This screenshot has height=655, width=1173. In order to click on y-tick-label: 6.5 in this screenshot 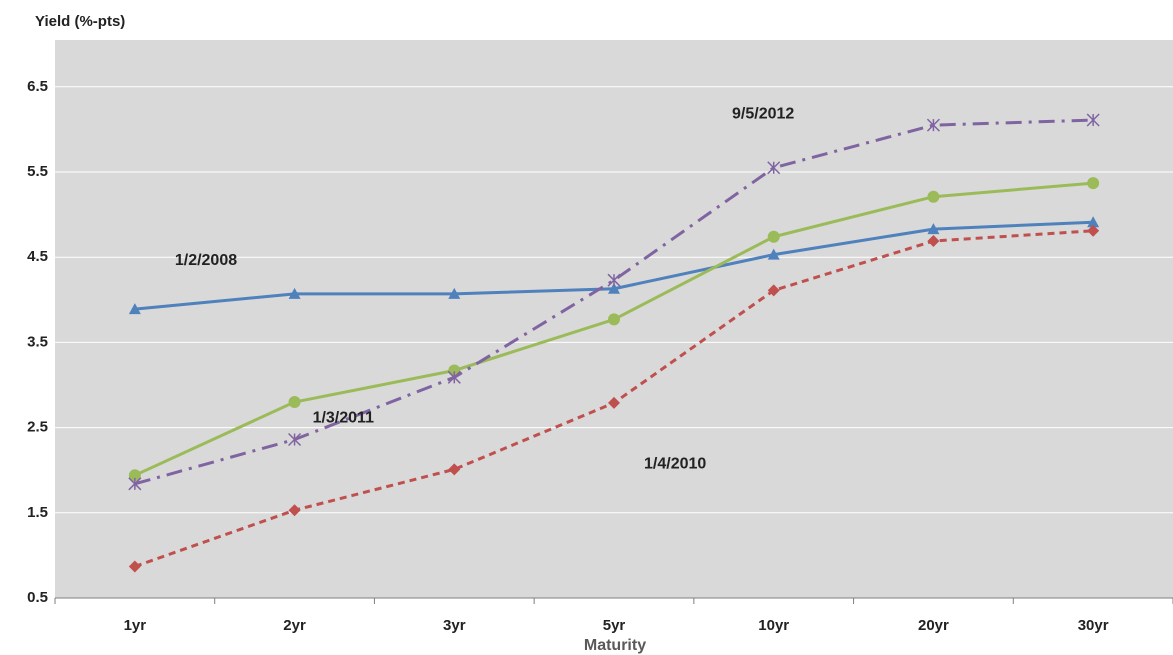, I will do `click(37, 86)`.